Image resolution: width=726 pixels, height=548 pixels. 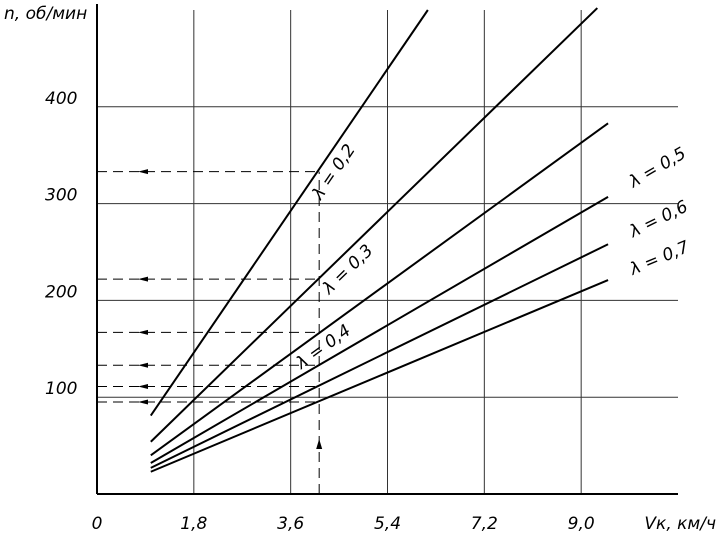 What do you see at coordinates (61, 389) in the screenshot?
I see `y-tick-label: 100` at bounding box center [61, 389].